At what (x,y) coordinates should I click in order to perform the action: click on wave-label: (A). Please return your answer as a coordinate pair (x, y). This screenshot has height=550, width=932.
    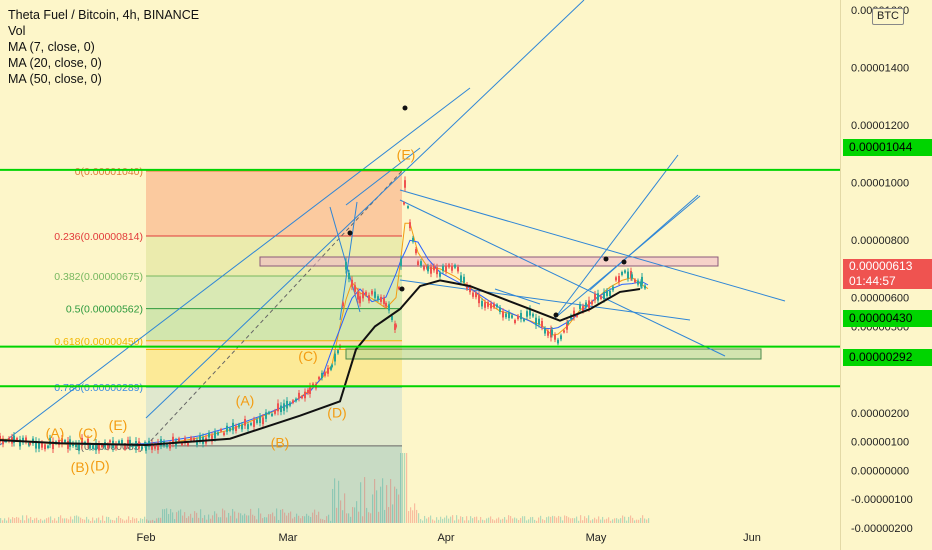
    Looking at the image, I should click on (245, 401).